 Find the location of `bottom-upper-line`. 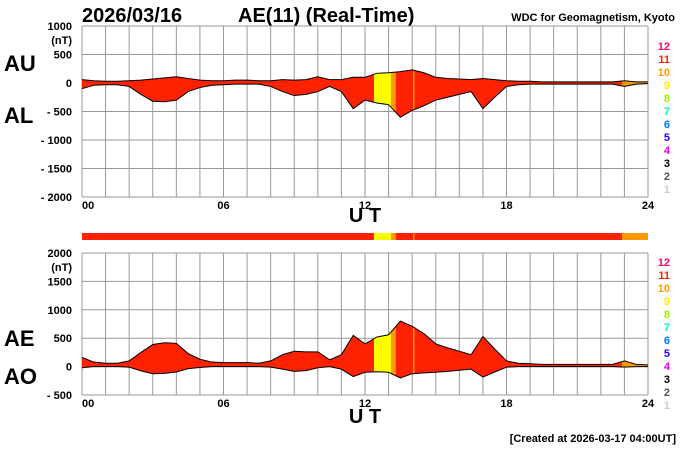

bottom-upper-line is located at coordinates (365, 343).